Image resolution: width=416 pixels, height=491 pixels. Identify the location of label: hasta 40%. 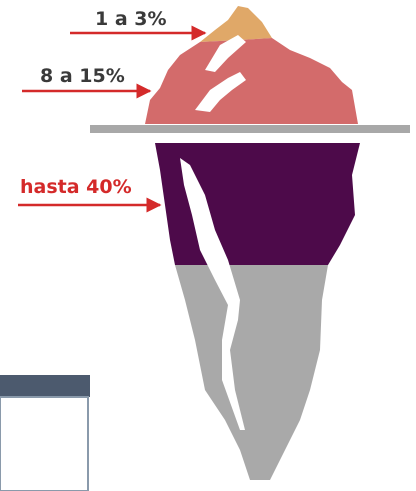
(76, 187).